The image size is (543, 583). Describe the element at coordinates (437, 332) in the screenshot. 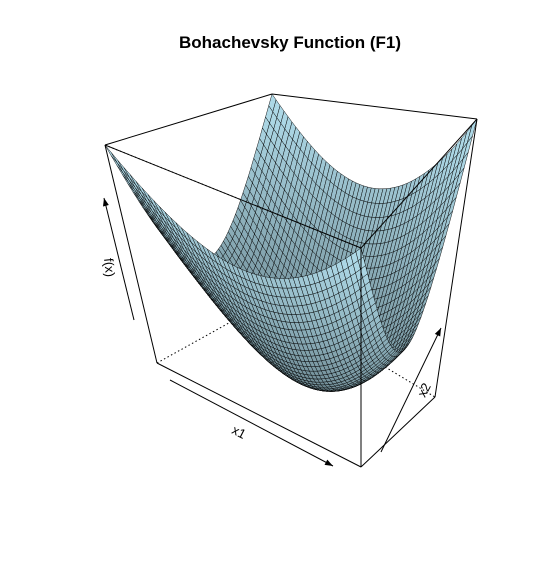

I see `y-axis-arrow-head` at that location.